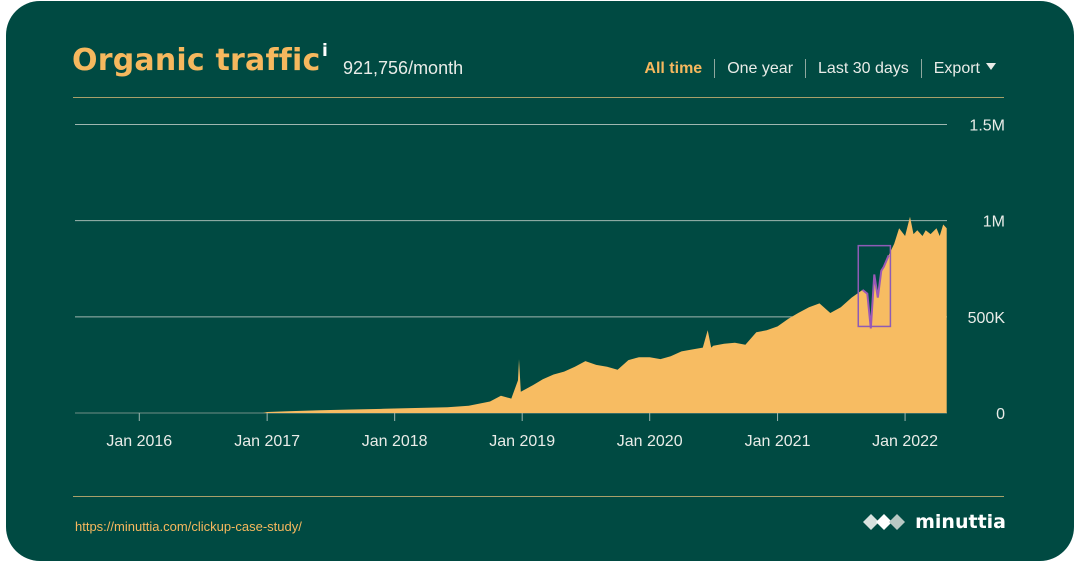 The image size is (1080, 575). I want to click on x-tick-label: Jan 2016, so click(139, 441).